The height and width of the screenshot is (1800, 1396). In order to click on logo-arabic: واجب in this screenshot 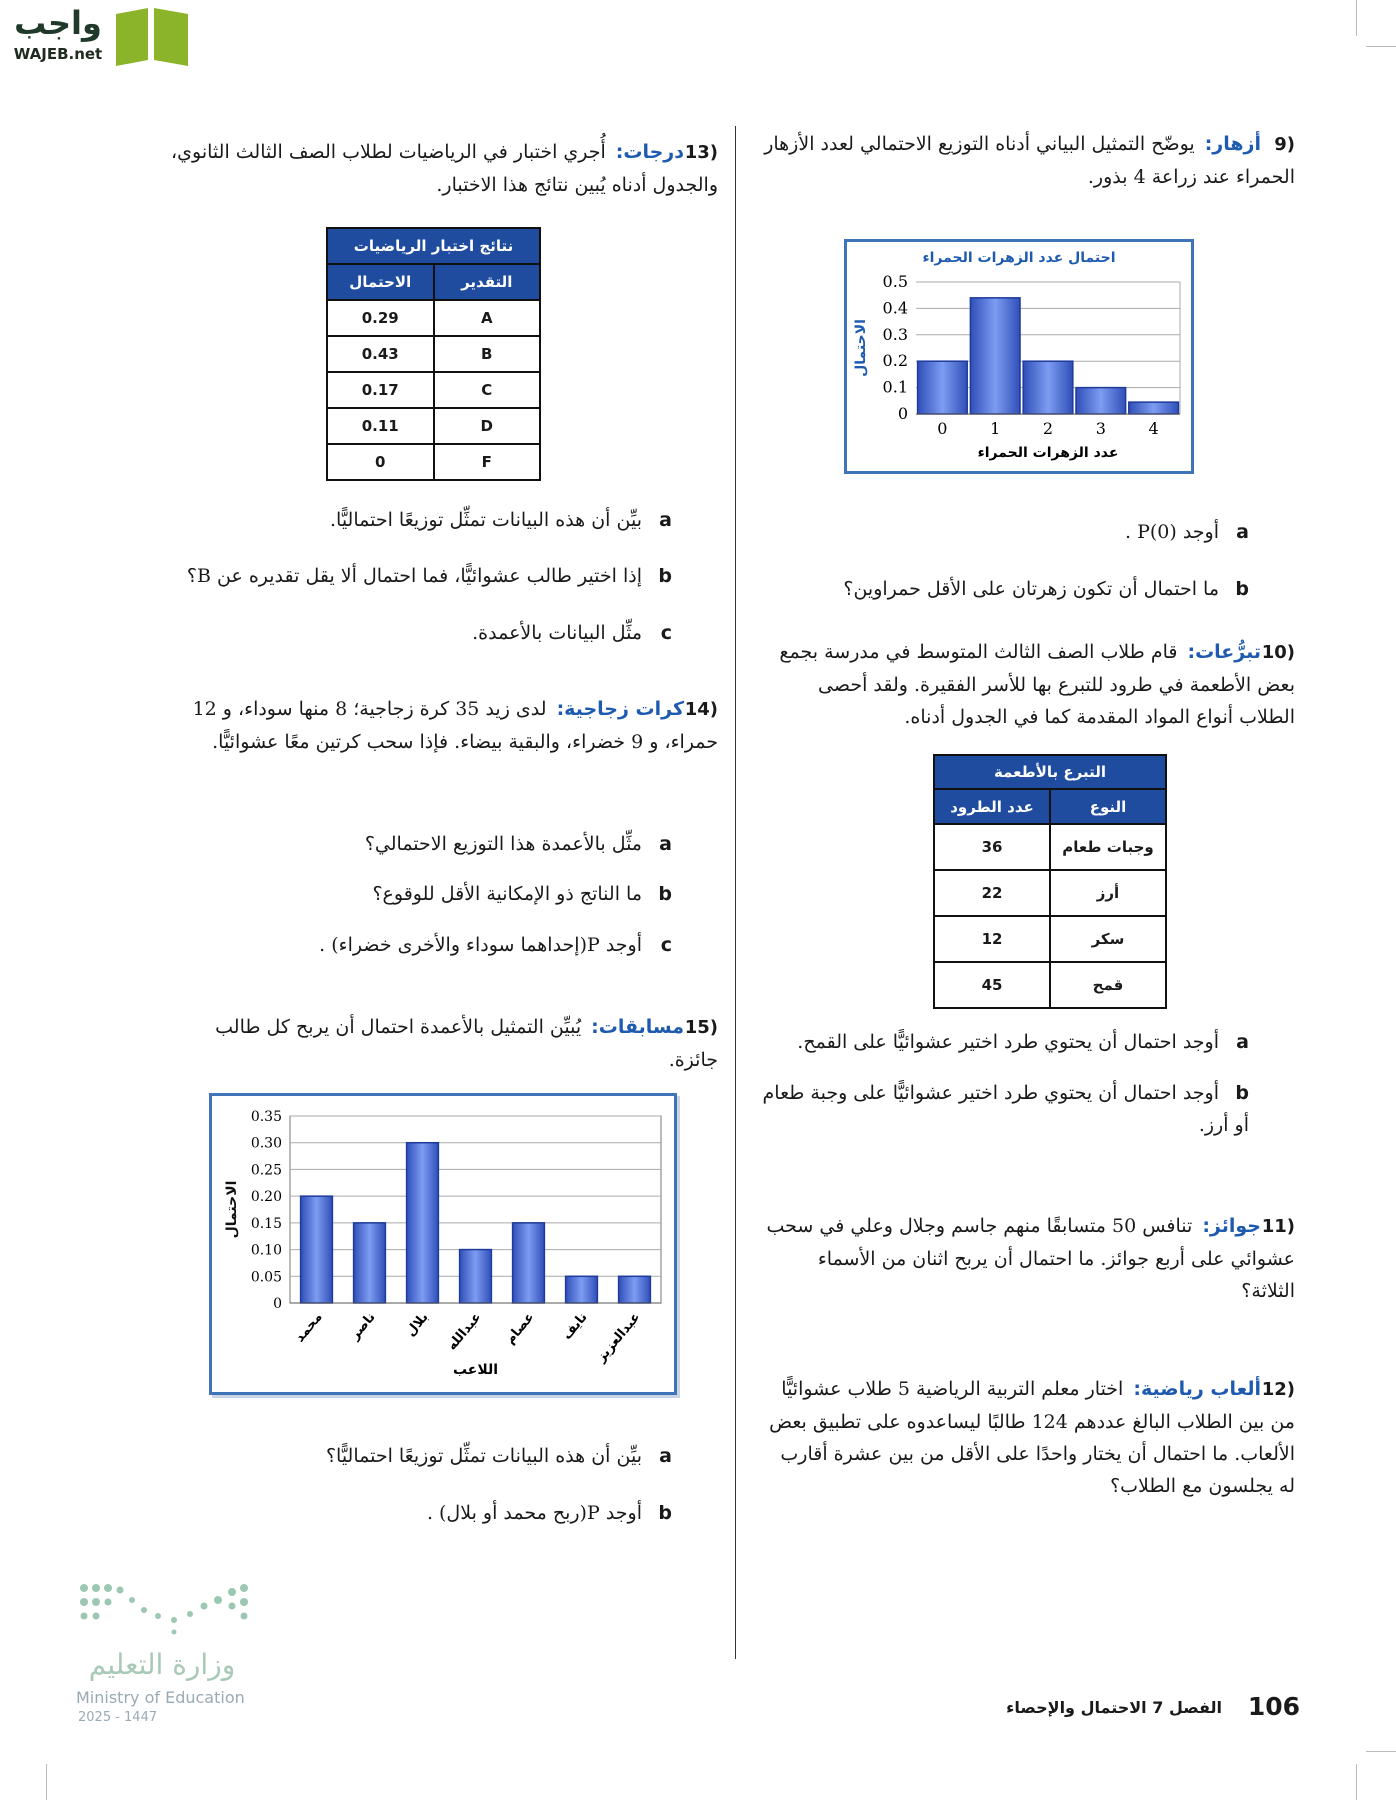, I will do `click(58, 23)`.